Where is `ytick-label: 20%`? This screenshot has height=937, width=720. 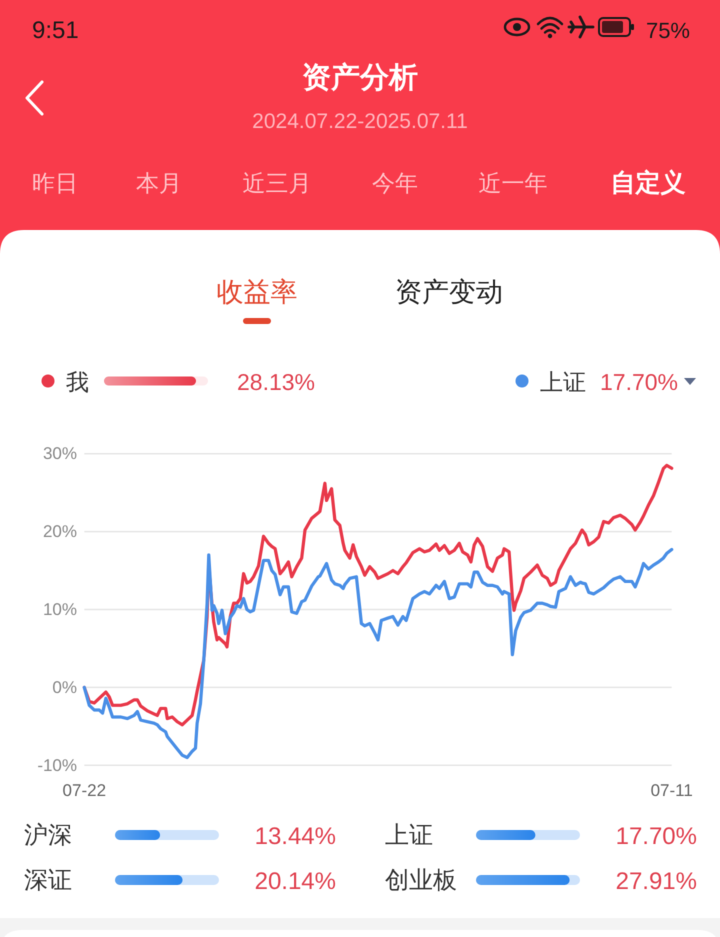 ytick-label: 20% is located at coordinates (59, 532).